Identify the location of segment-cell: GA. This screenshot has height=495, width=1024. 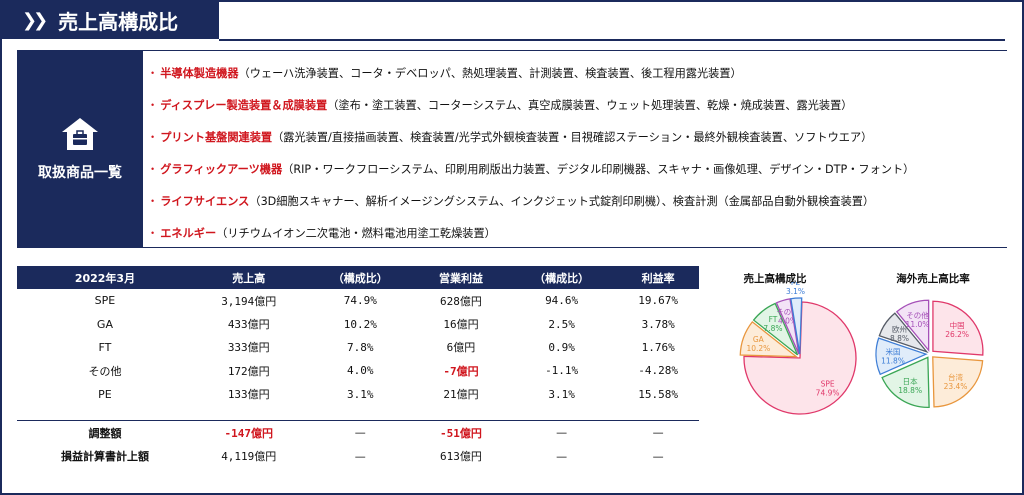
(104, 324).